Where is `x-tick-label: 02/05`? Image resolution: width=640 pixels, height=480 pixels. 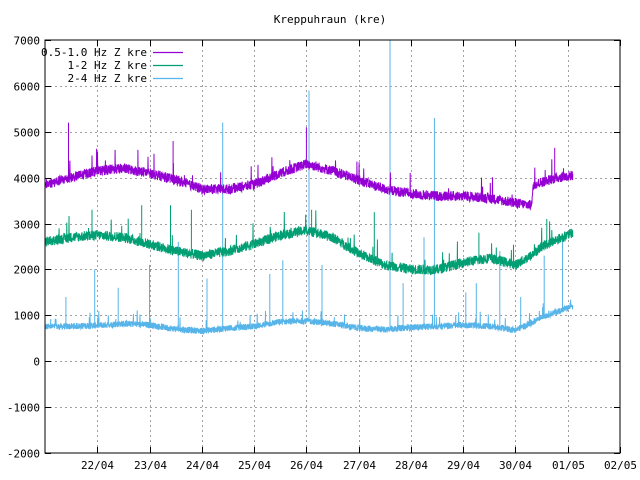 x-tick-label: 02/05 is located at coordinates (620, 465).